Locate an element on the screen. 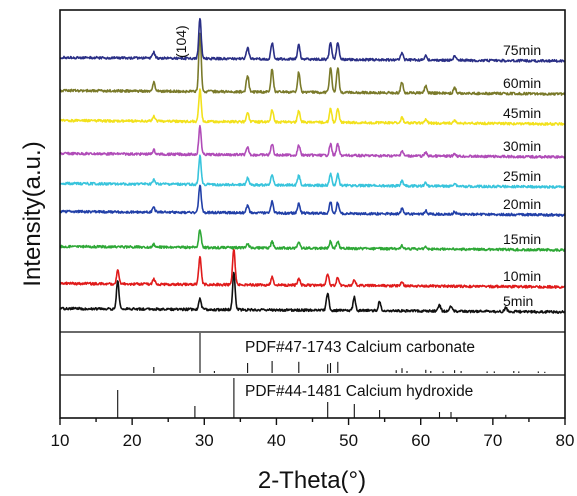 The width and height of the screenshot is (577, 496). x-tick-label: 50 is located at coordinates (348, 440).